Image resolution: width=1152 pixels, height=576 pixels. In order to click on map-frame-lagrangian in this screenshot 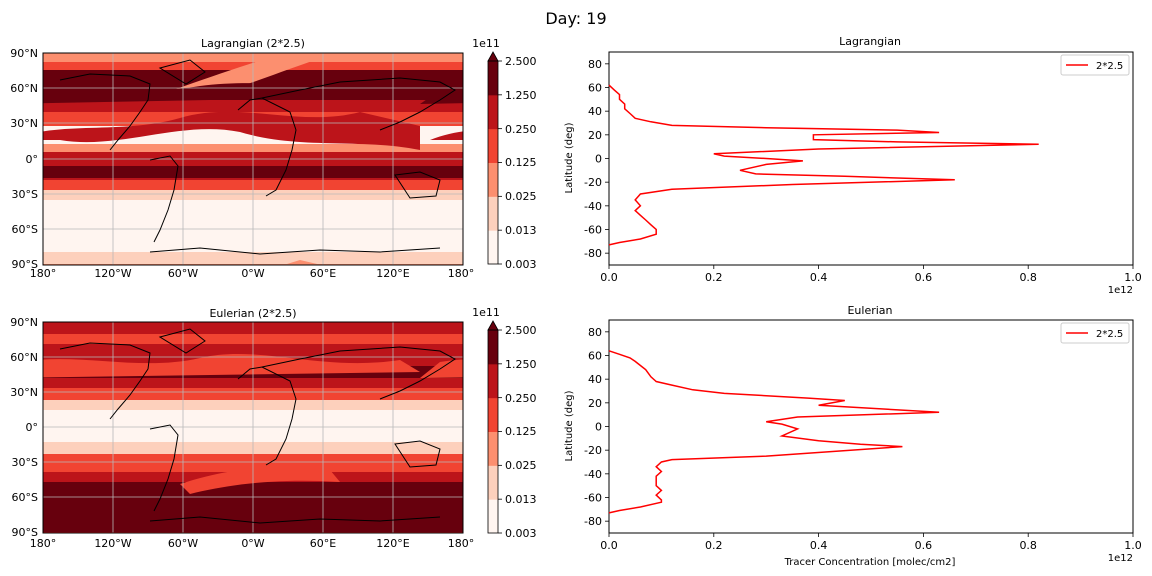, I will do `click(253, 159)`.